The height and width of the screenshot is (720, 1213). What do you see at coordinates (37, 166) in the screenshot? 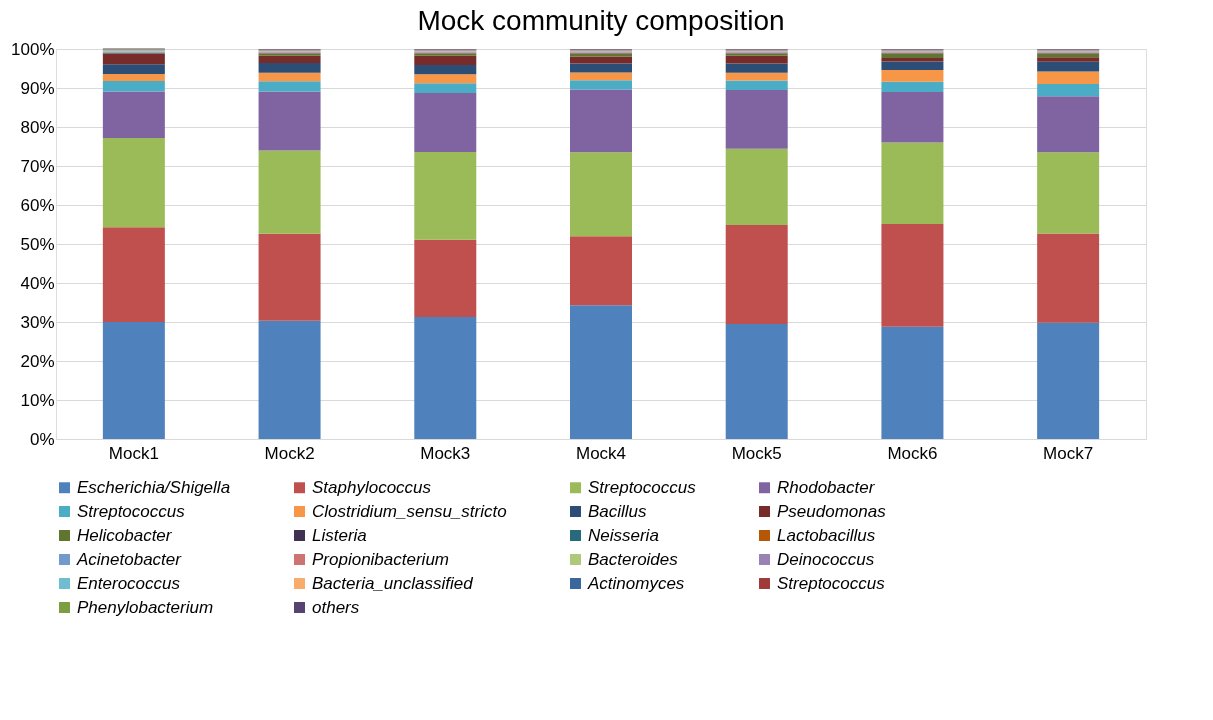
I see `y-tick-label: 70%` at bounding box center [37, 166].